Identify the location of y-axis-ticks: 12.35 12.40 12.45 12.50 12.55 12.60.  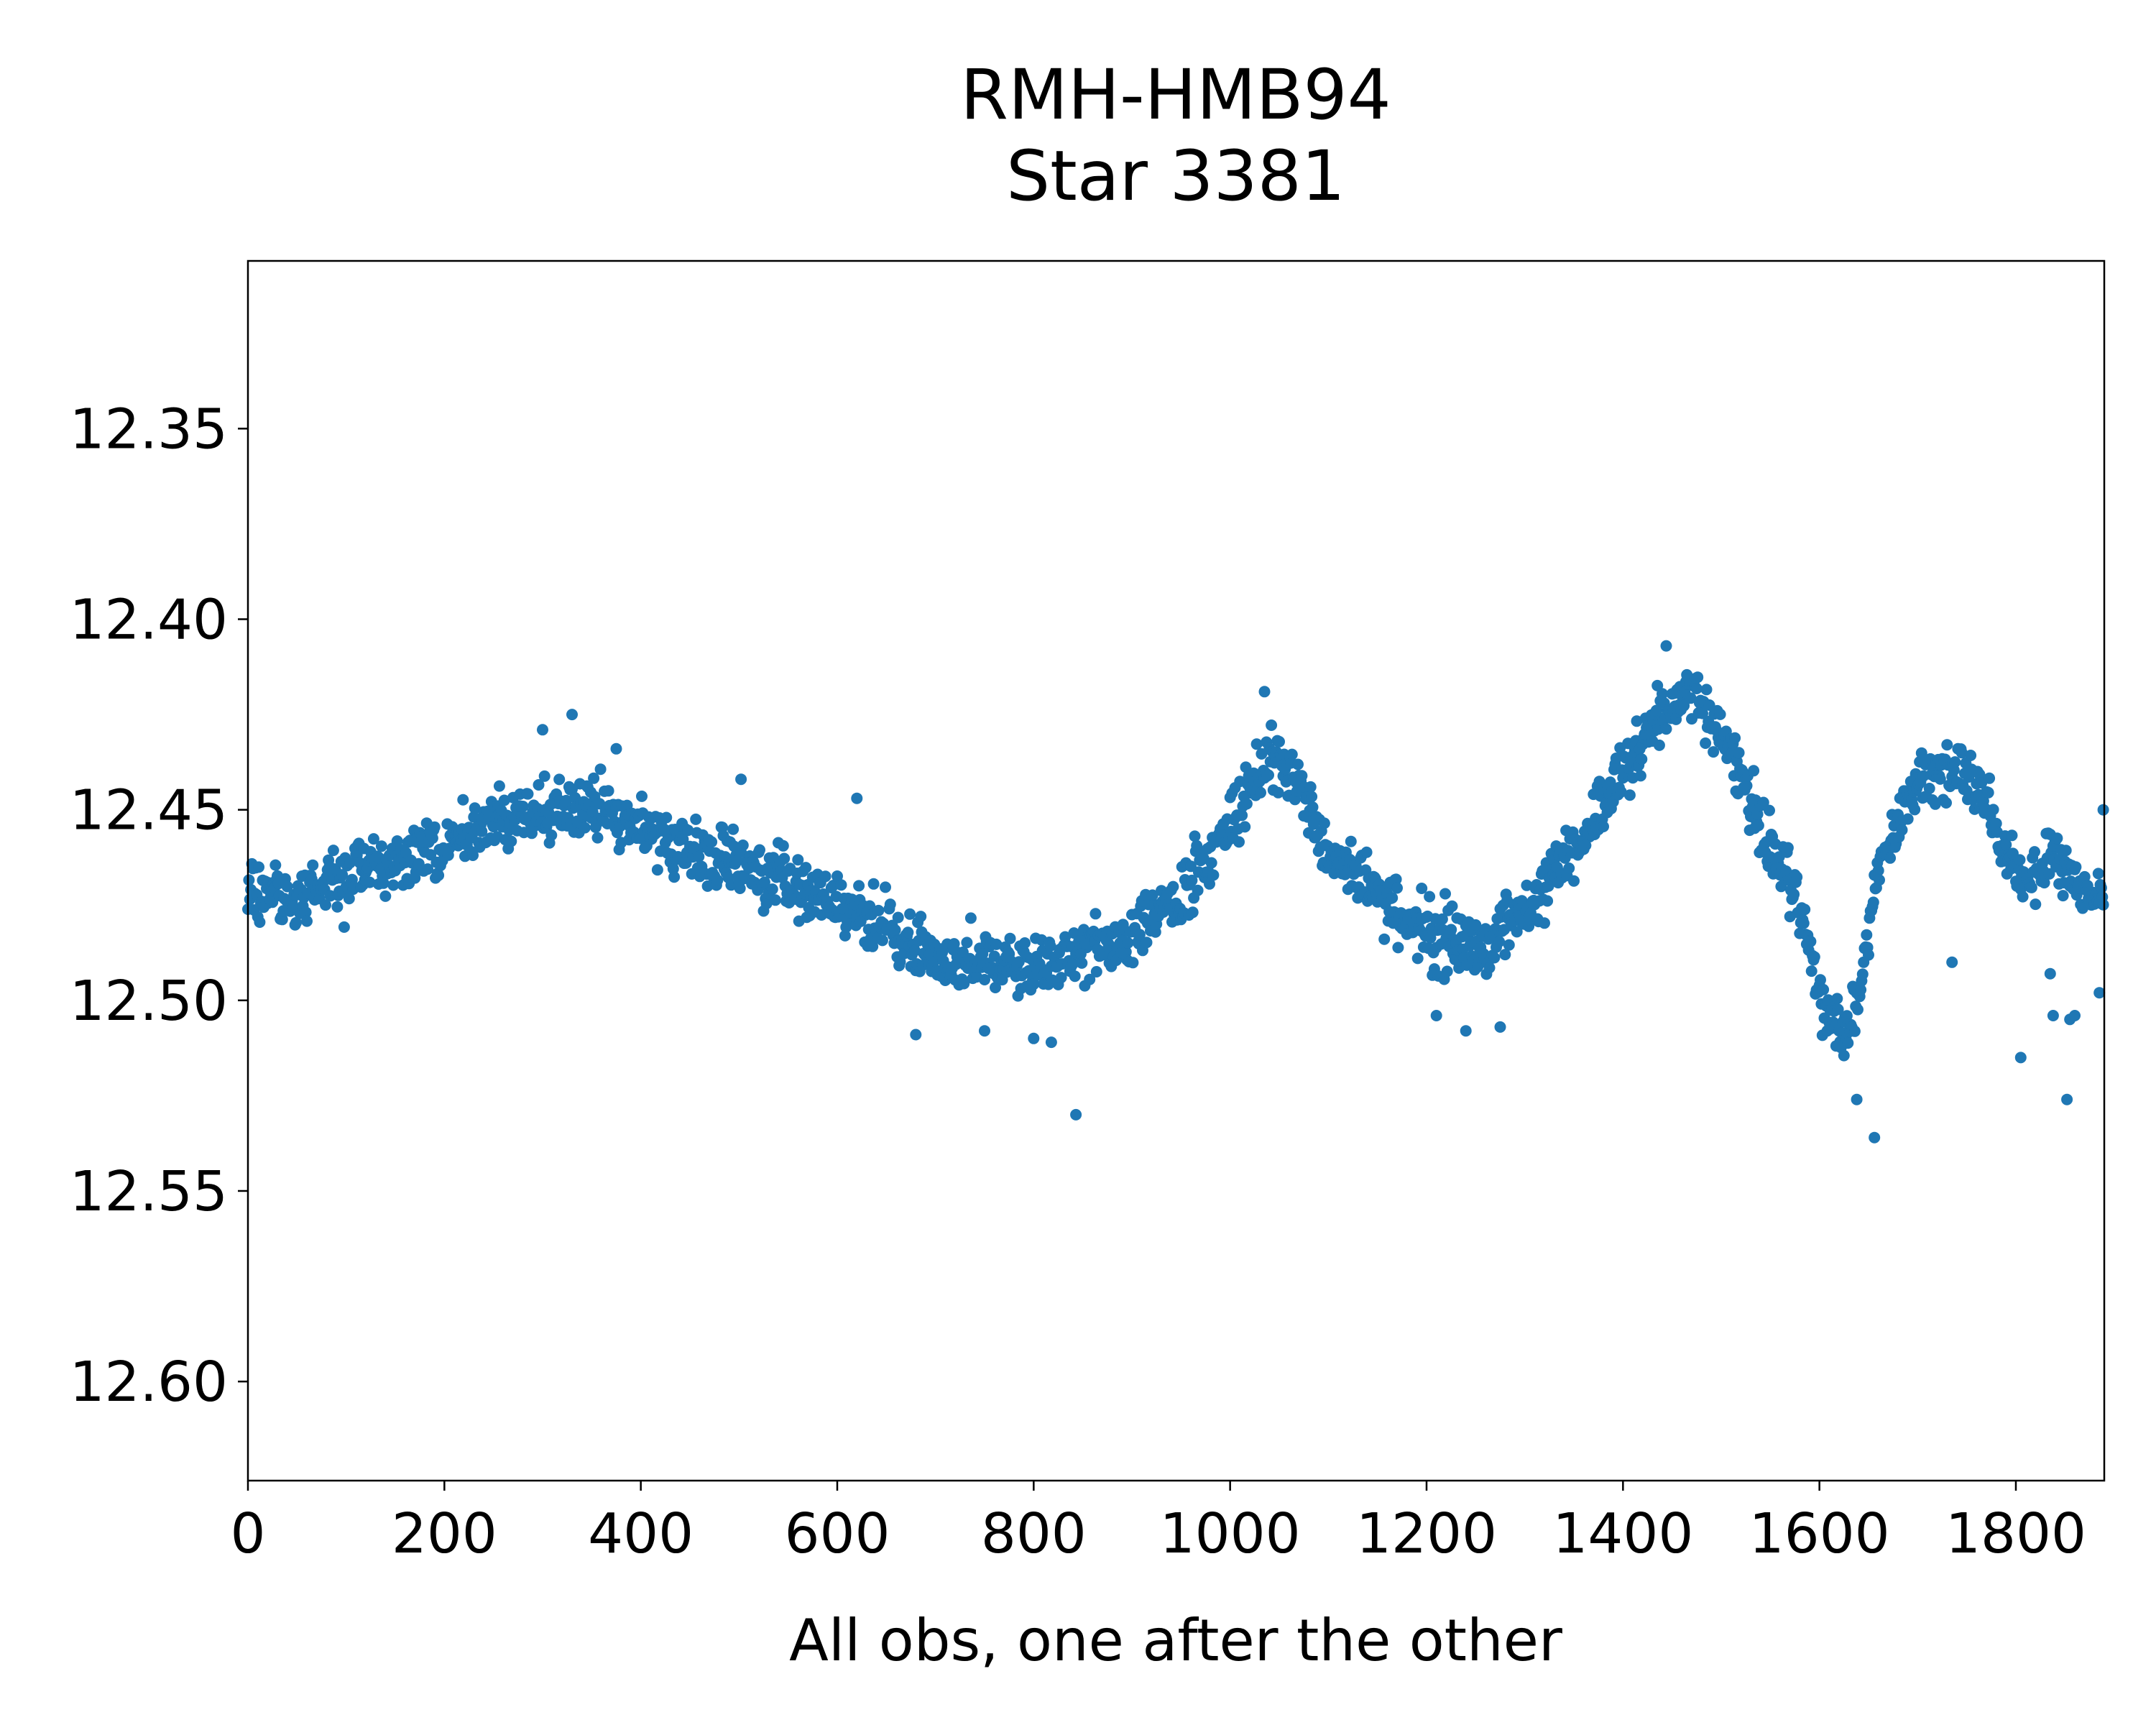
(159, 905).